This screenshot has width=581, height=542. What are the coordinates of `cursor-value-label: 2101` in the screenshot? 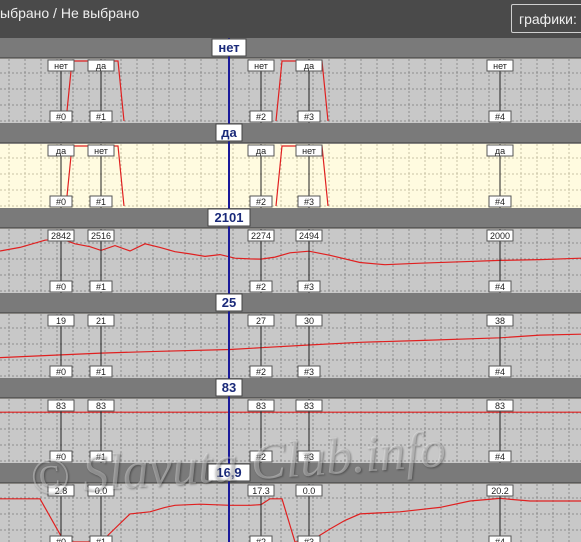 It's located at (229, 217).